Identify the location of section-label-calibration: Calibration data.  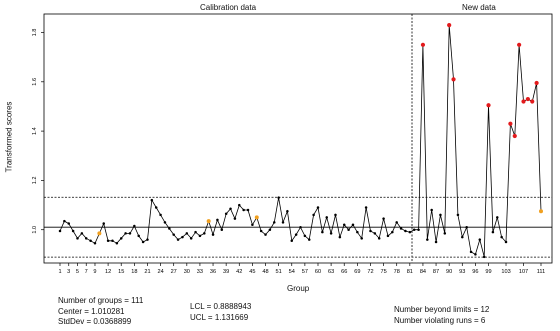
(228, 7).